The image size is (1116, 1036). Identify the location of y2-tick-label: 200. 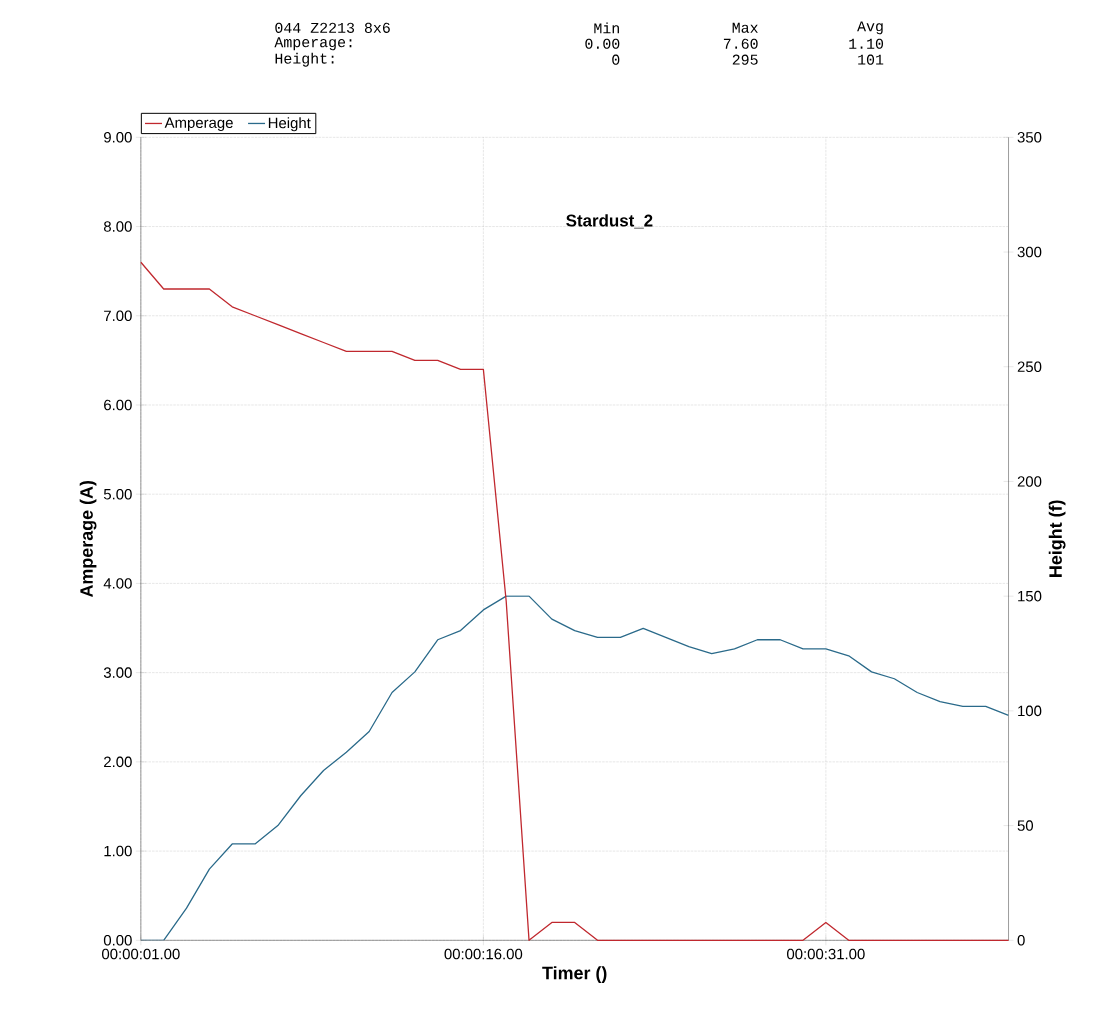
(1029, 481).